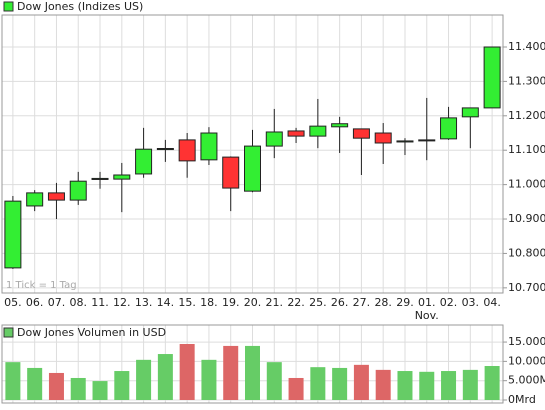  What do you see at coordinates (253, 302) in the screenshot?
I see `x-tick-label: 20.` at bounding box center [253, 302].